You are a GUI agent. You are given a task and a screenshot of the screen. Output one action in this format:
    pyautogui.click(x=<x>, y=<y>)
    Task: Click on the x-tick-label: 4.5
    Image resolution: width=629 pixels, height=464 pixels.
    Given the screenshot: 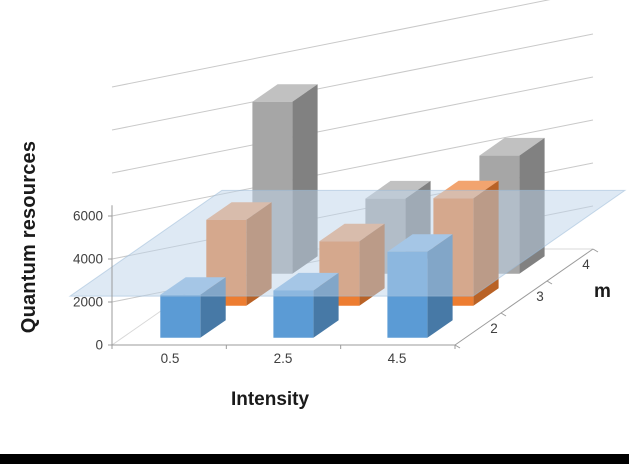 What is the action you would take?
    pyautogui.click(x=397, y=358)
    